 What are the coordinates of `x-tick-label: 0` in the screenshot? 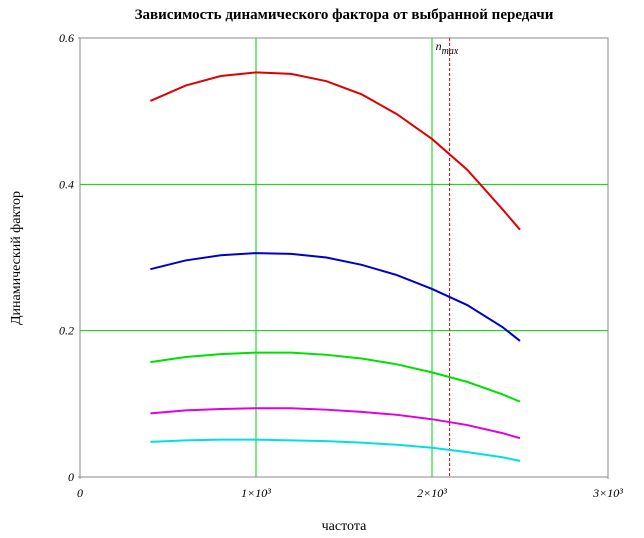 It's located at (80, 493).